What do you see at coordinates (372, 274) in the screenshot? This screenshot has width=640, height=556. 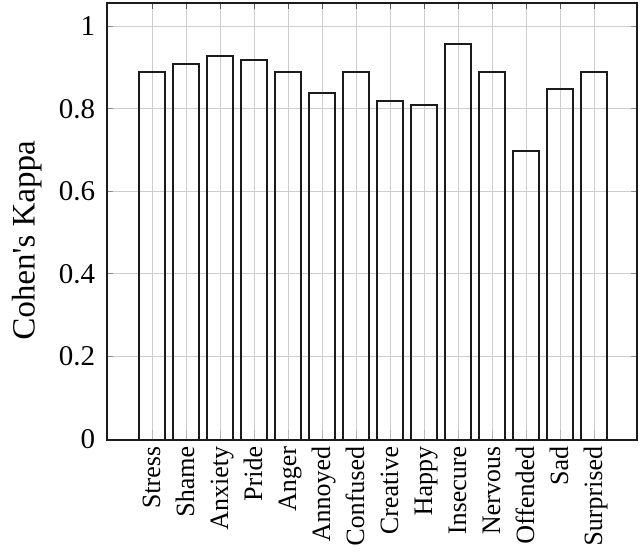 I see `h-gridline-0.4` at bounding box center [372, 274].